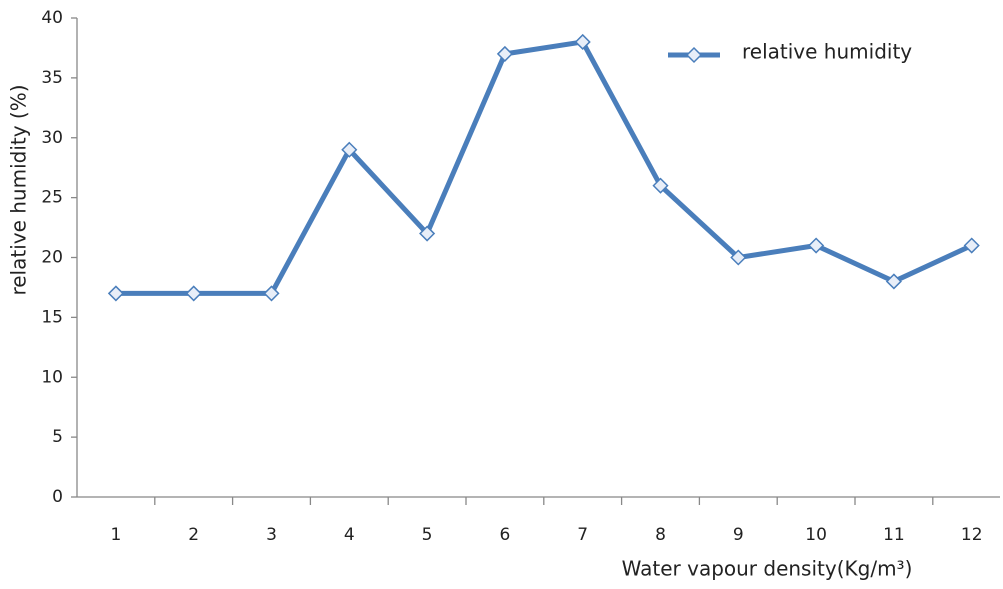 This screenshot has height=589, width=1003. Describe the element at coordinates (767, 569) in the screenshot. I see `x-axis-label: Water vapour density(Kg/m³)` at that location.